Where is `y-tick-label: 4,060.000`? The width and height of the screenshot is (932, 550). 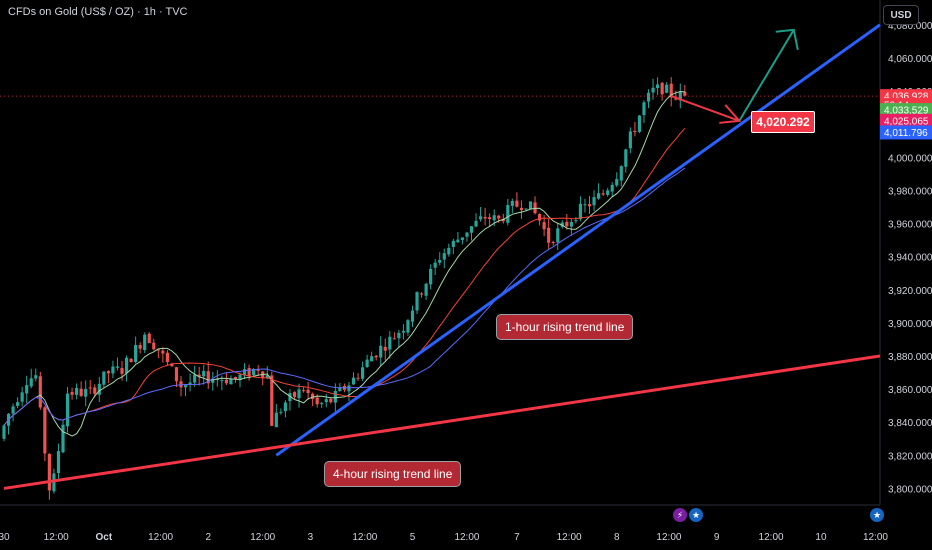 y-tick-label: 4,060.000 is located at coordinates (910, 59).